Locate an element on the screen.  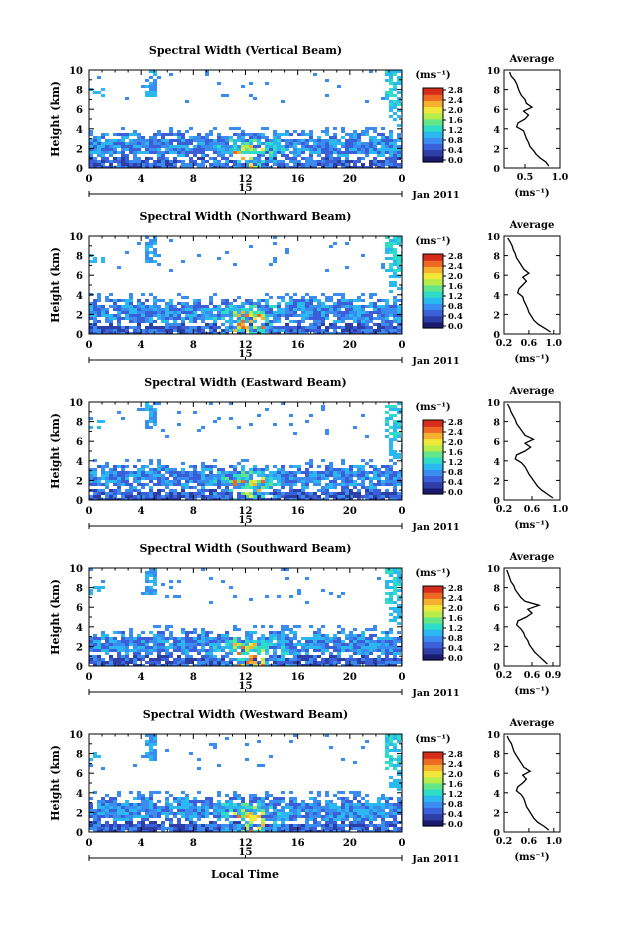
x-tick-label: 4 is located at coordinates (141, 677).